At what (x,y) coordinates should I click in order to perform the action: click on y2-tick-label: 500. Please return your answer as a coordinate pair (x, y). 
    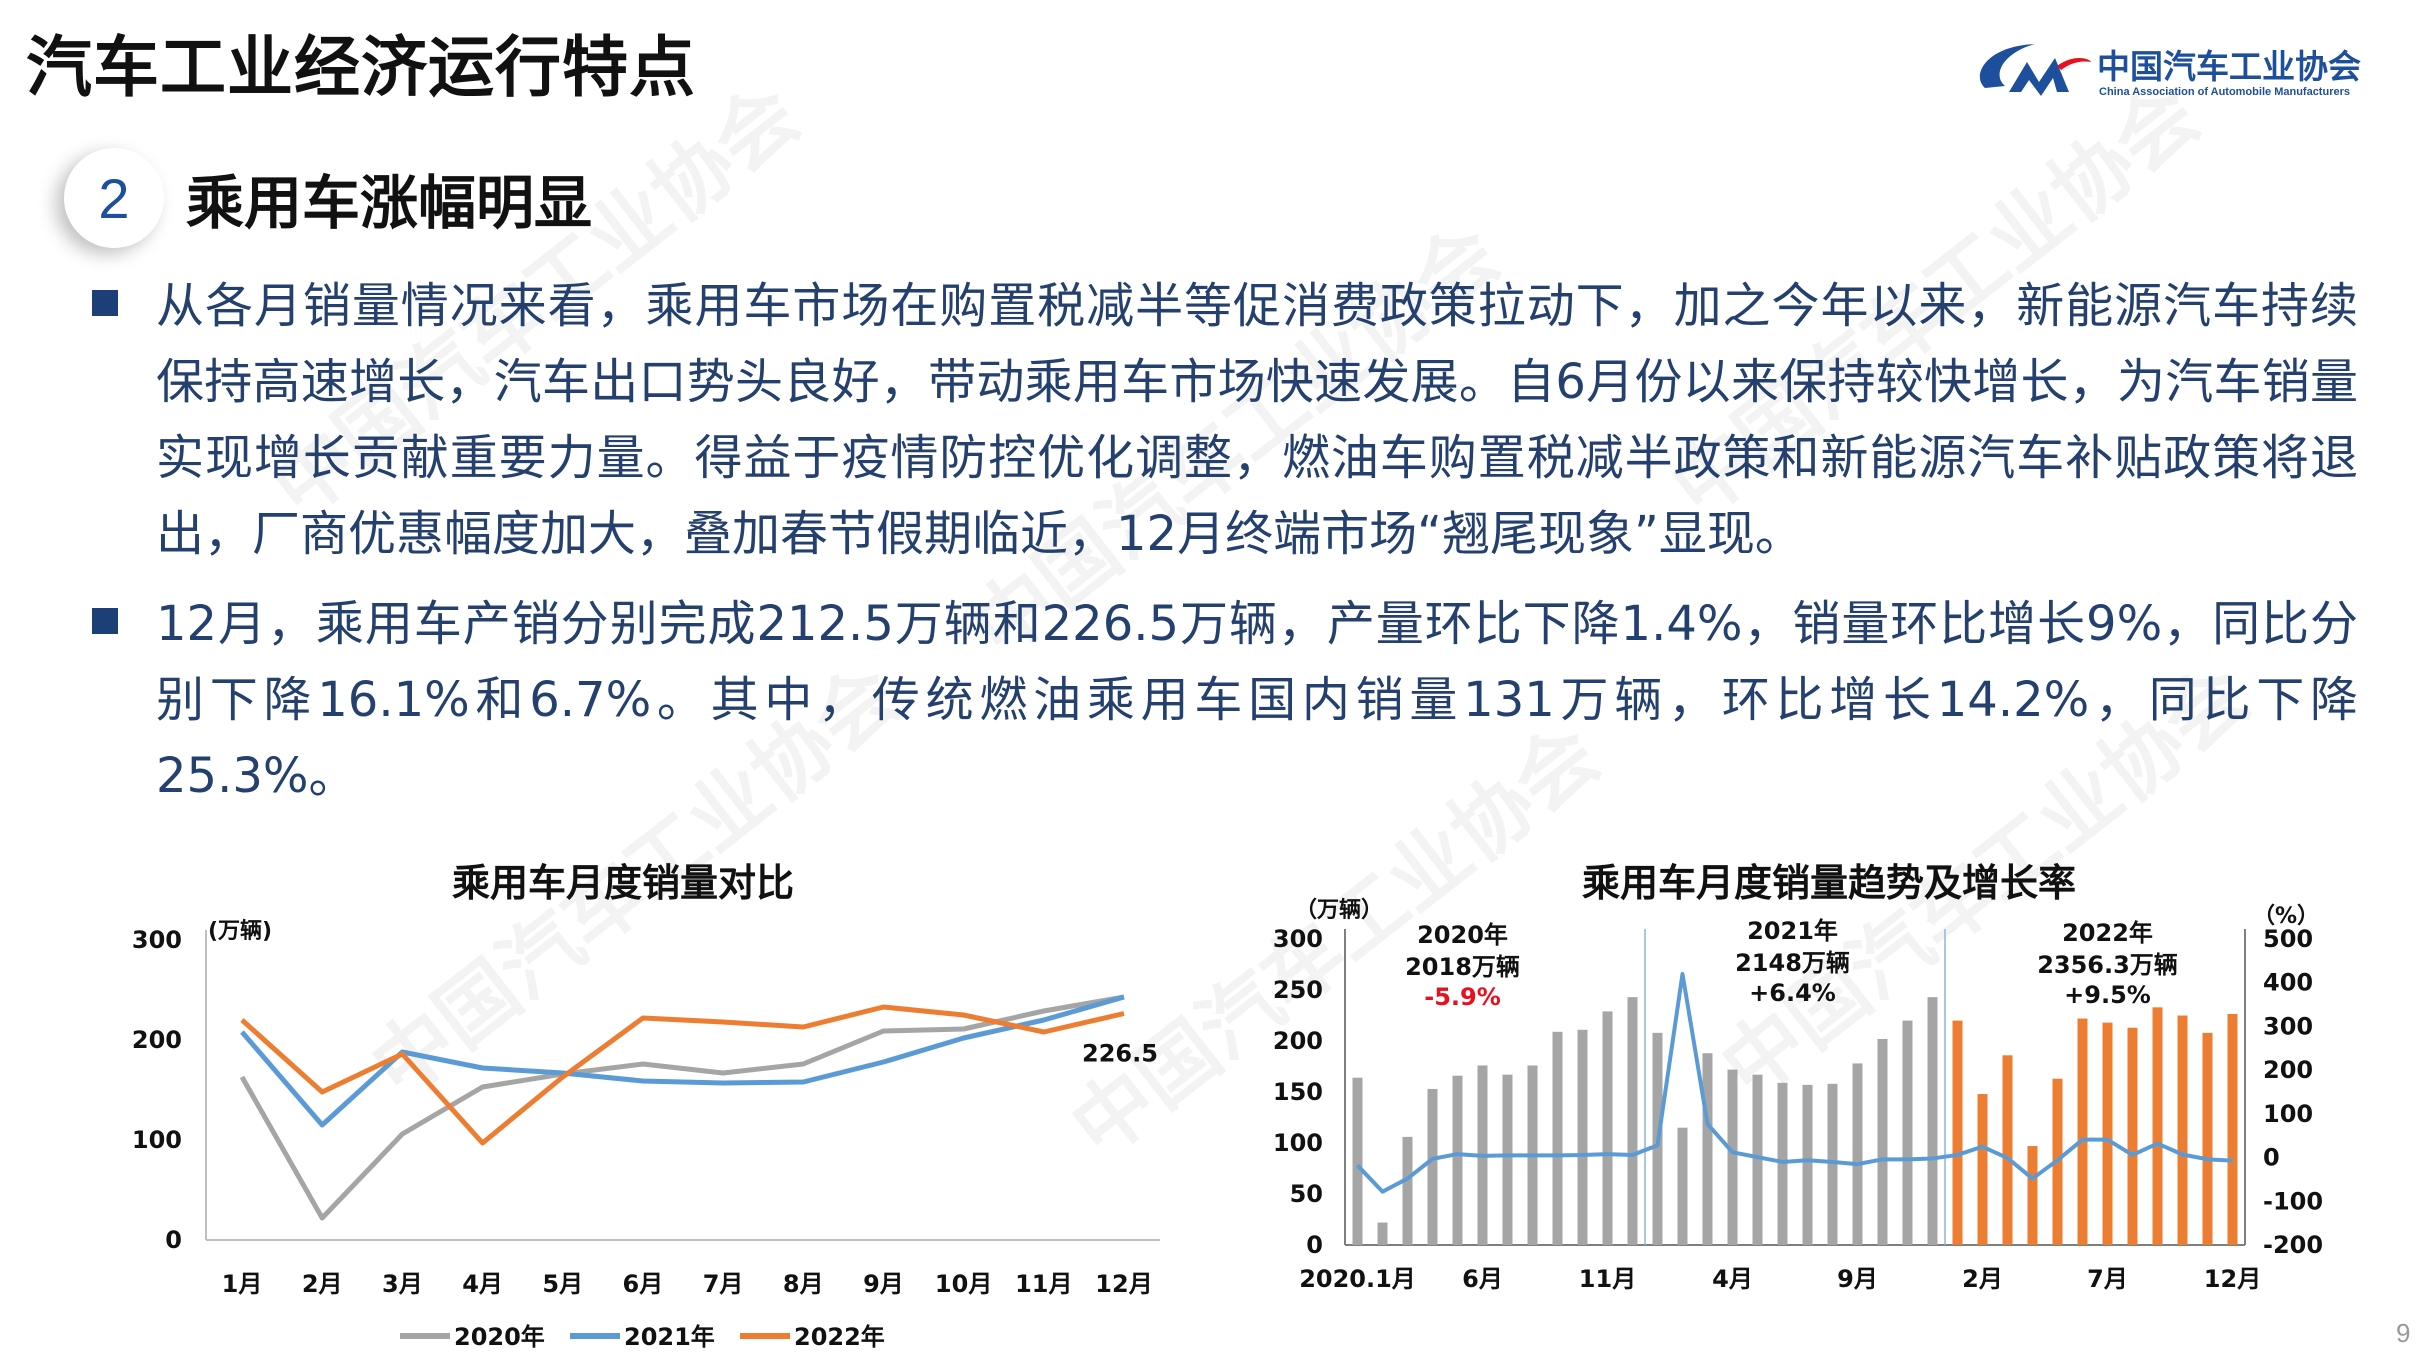
    Looking at the image, I should click on (2288, 939).